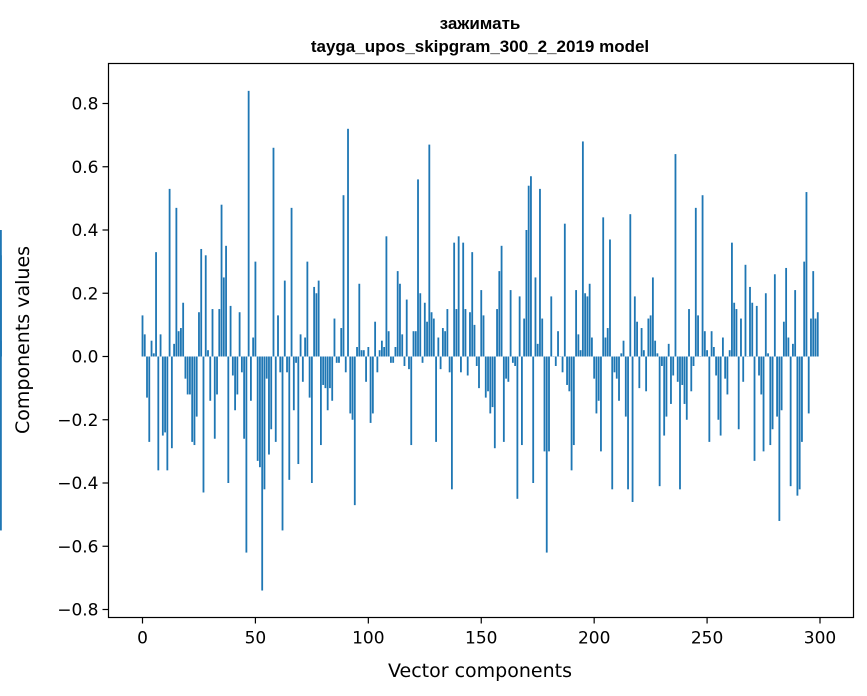  I want to click on x-tick-label: 300, so click(820, 639).